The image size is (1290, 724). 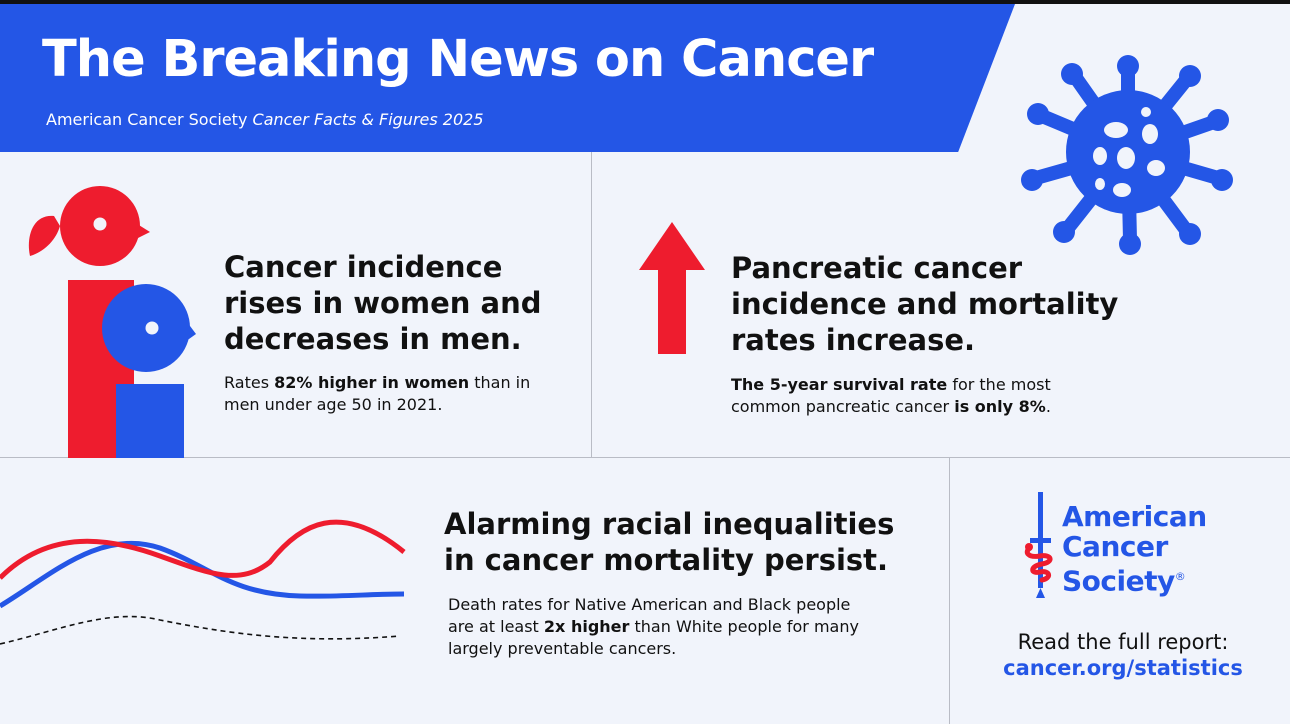 I want to click on divider-vertical-bottom, so click(x=949, y=591).